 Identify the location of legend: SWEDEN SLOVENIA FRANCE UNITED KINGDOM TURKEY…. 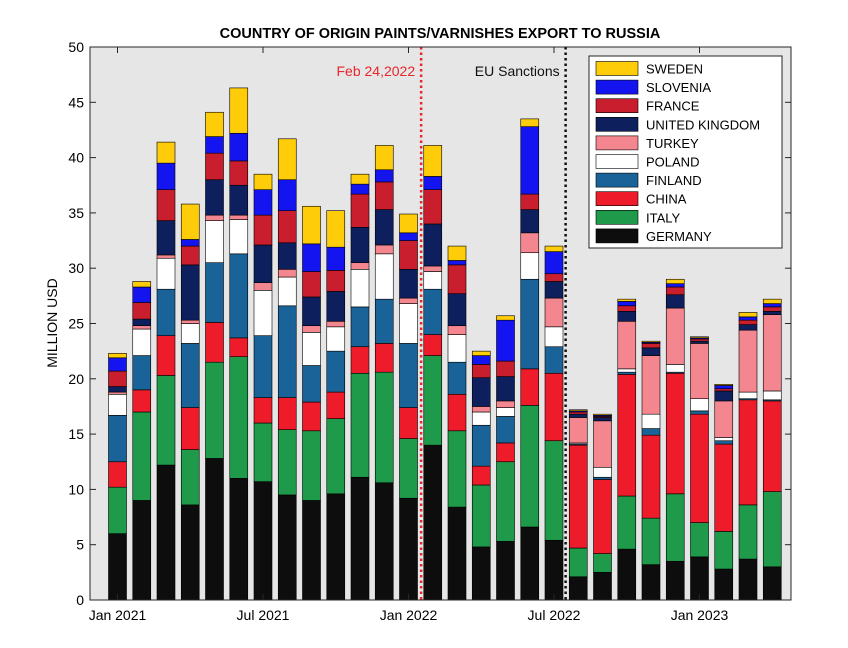
(685, 152).